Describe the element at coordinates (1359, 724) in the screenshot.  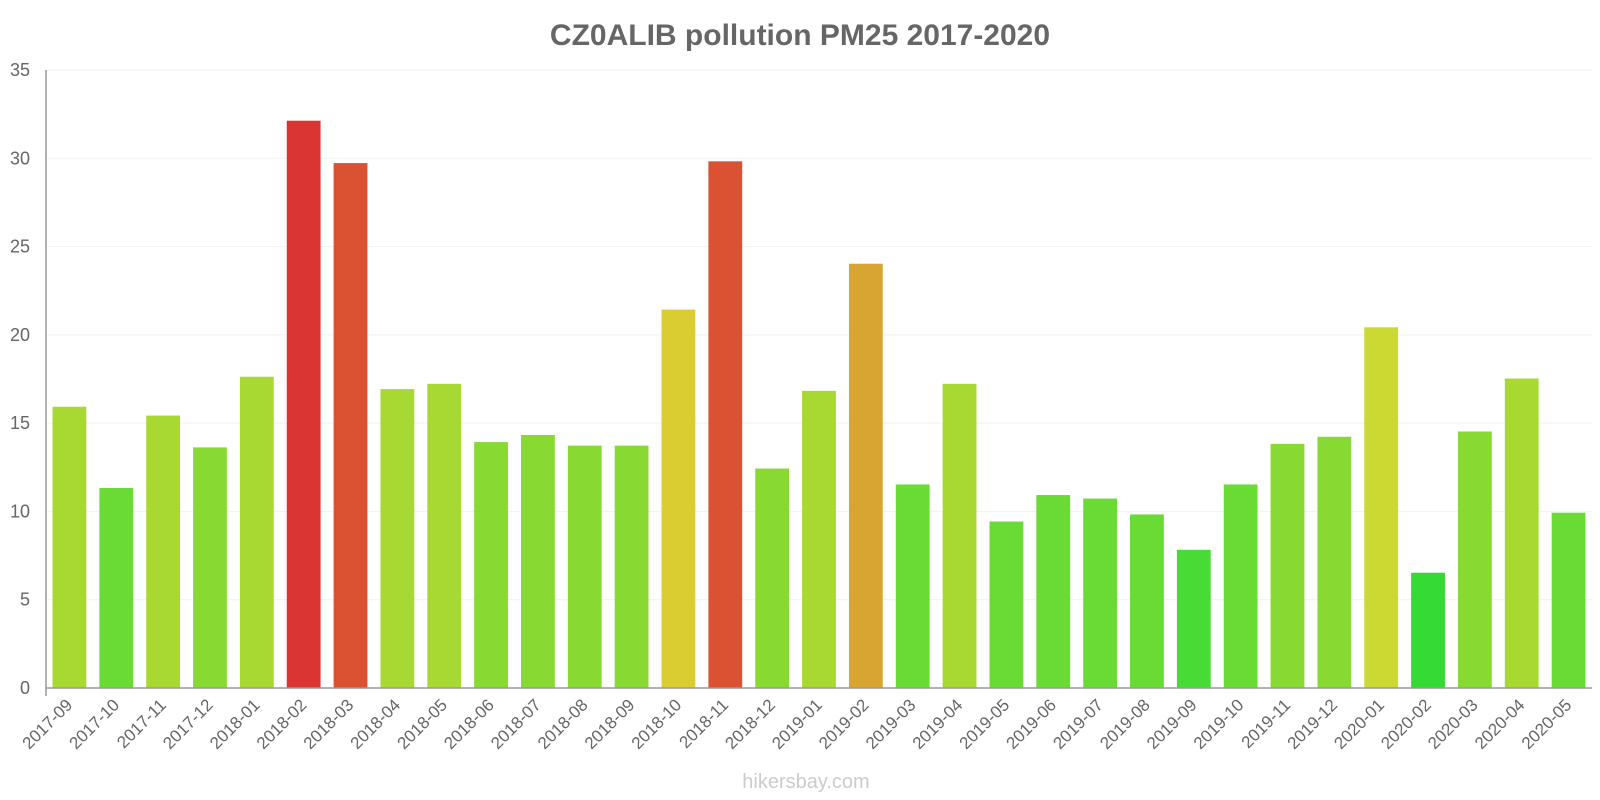
I see `x-tick-label: 2020-01` at that location.